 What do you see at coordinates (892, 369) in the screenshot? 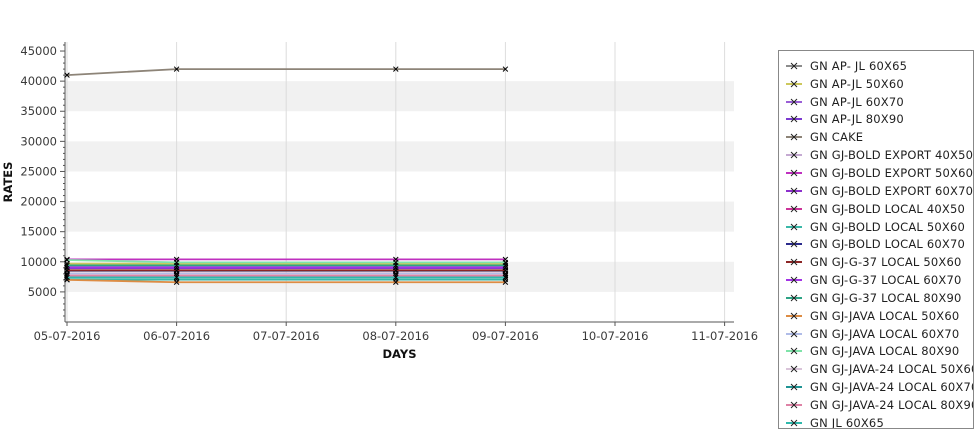
I see `legend-item-label: GN GJ-JAVA-24 LOCAL 50X60` at bounding box center [892, 369].